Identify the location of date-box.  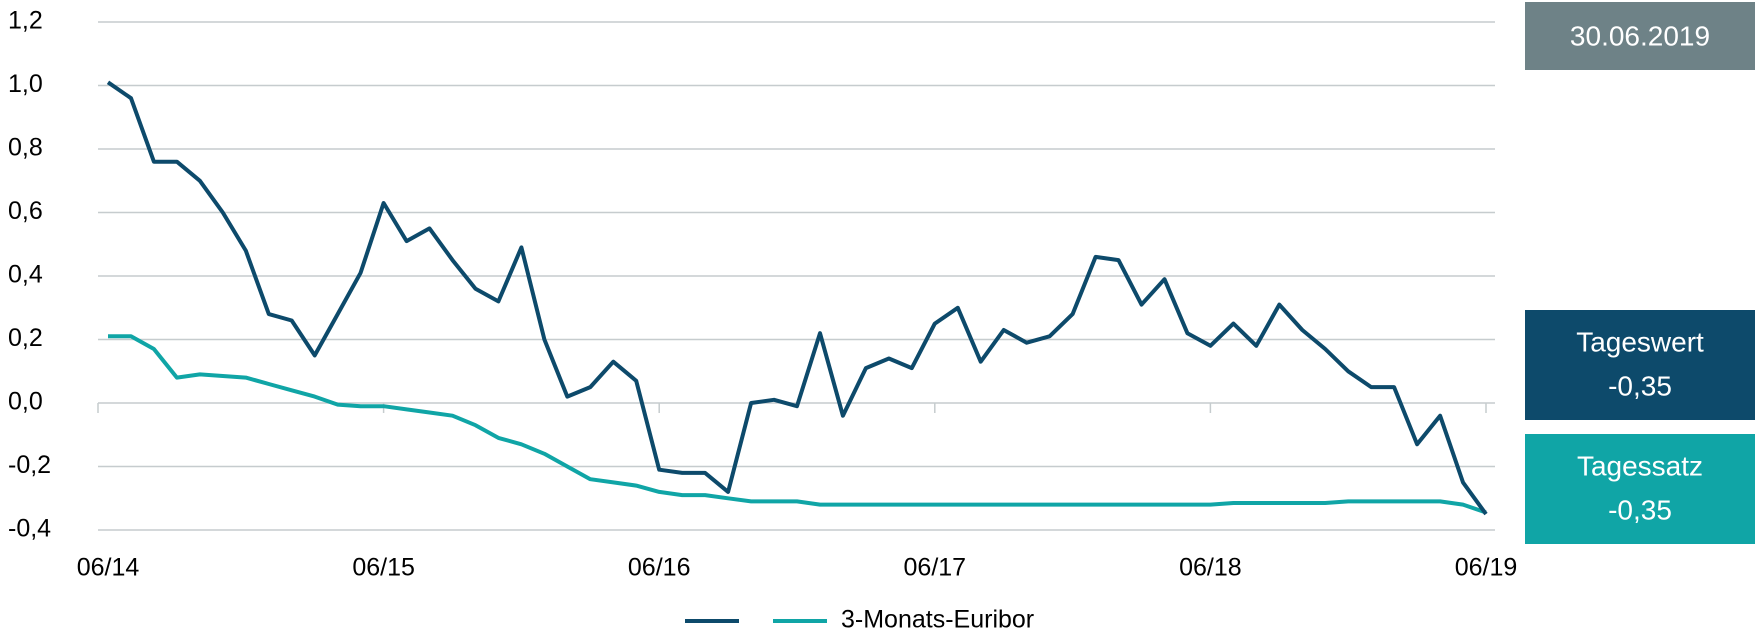
(1640, 36).